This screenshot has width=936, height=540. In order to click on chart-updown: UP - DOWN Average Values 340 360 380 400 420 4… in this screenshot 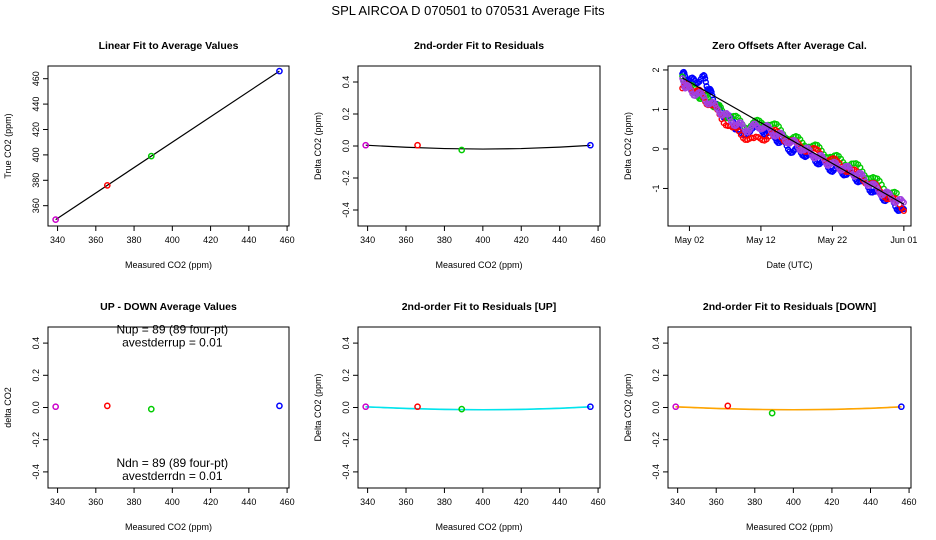, I will do `click(149, 416)`.